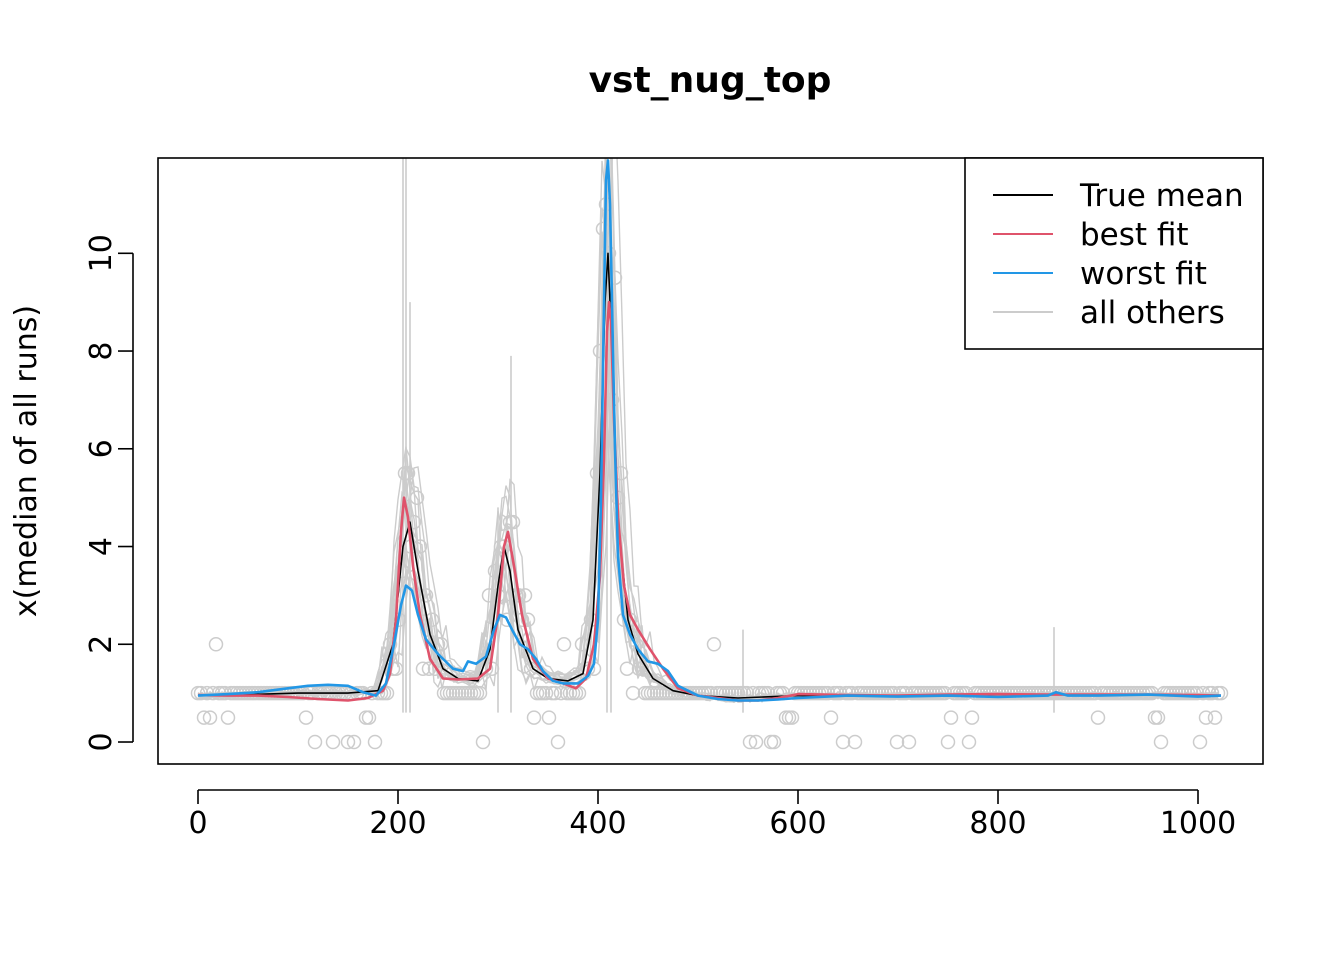  Describe the element at coordinates (1134, 235) in the screenshot. I see `legend-label: best fit` at that location.